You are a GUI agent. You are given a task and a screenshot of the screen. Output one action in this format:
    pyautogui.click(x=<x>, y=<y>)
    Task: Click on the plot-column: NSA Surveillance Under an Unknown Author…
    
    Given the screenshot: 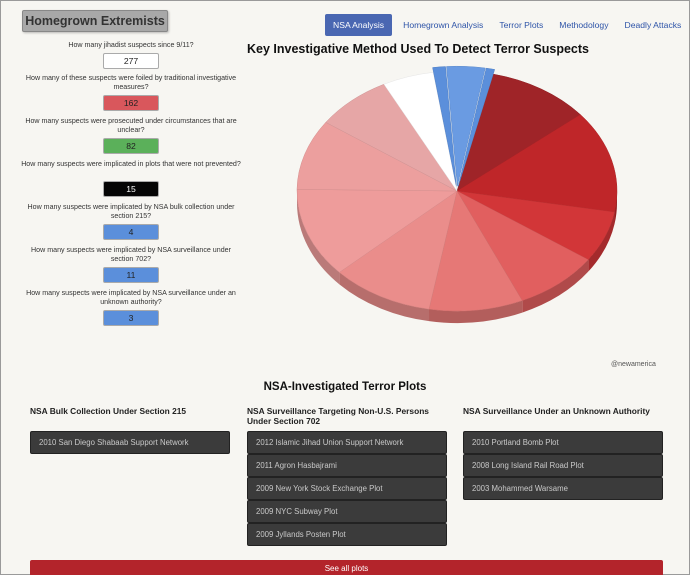 What is the action you would take?
    pyautogui.click(x=563, y=453)
    